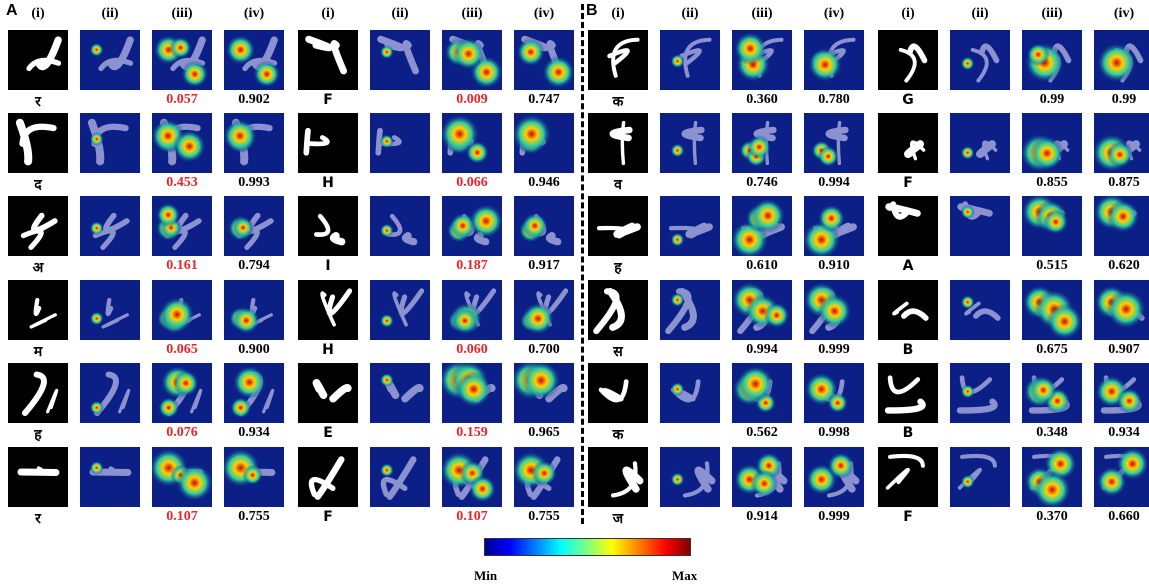 The image size is (1149, 587). Describe the element at coordinates (182, 265) in the screenshot. I see `score-iii: 0.161` at that location.